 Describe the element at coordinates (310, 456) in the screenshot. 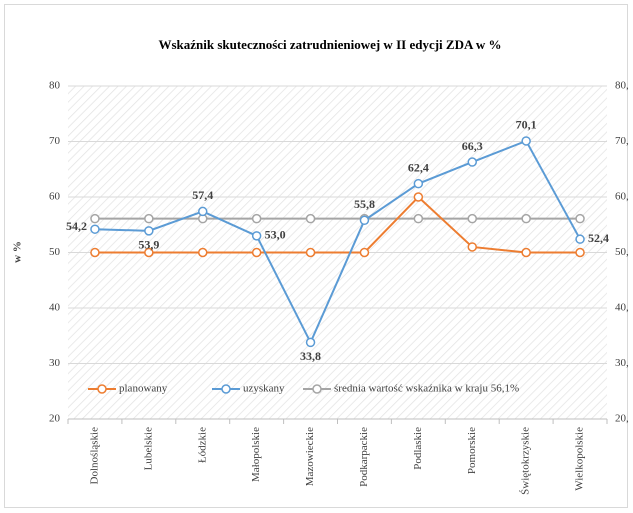

I see `x-tick-label: Mazowieckie` at that location.